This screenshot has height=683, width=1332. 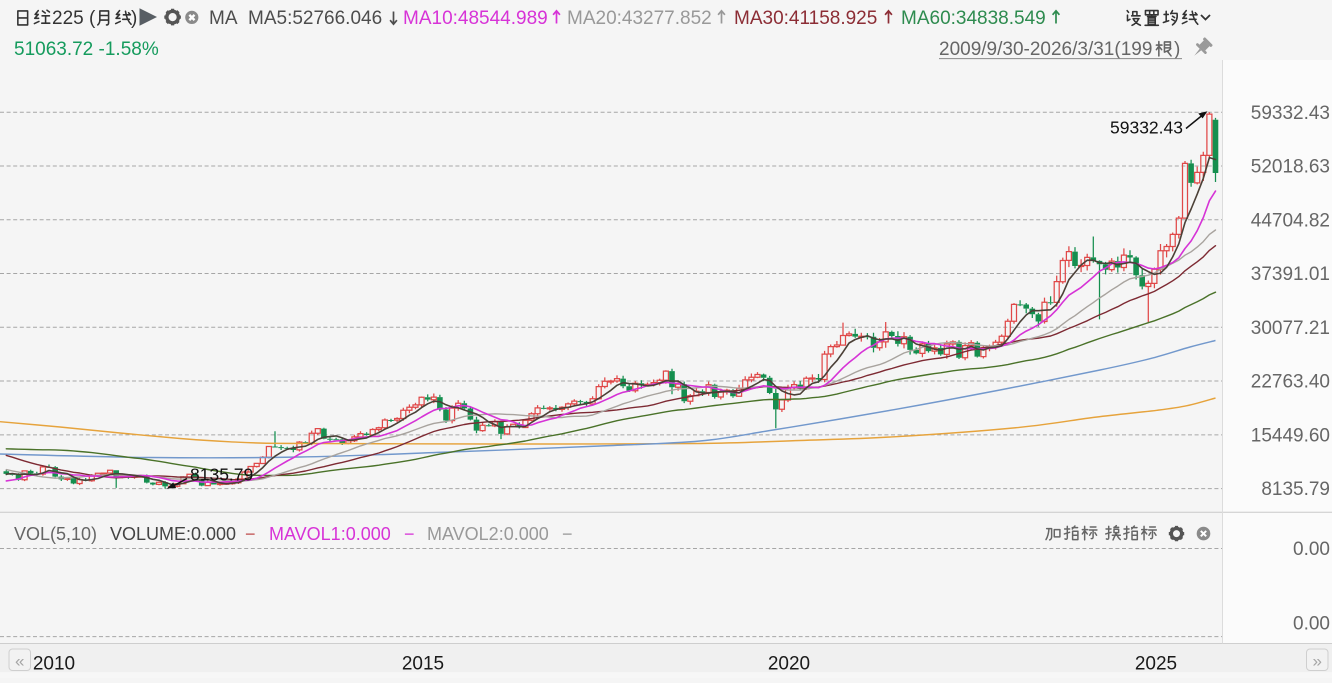 I want to click on svg-text: MA10:48544.989, so click(x=475, y=18).